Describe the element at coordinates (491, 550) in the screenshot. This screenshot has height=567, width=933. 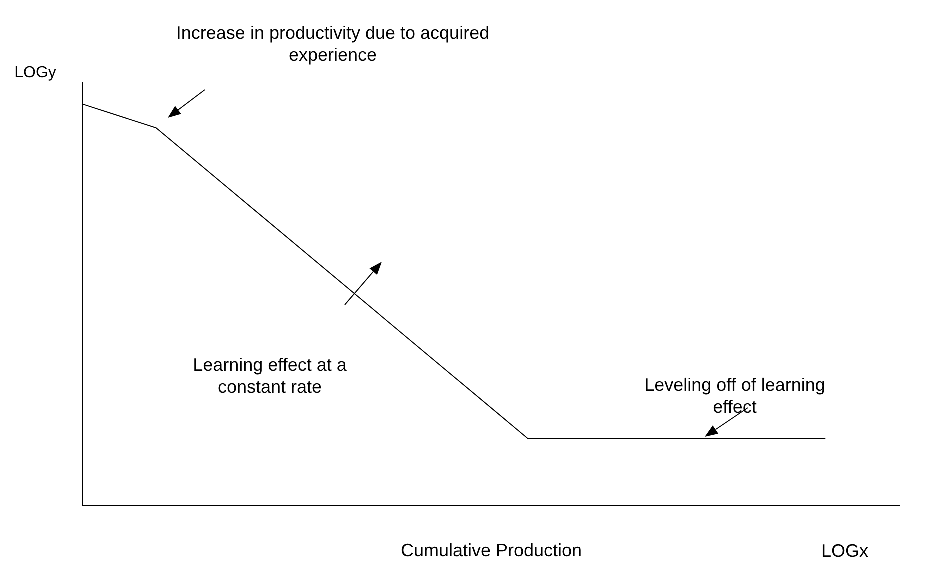
I see `x-axis-title: Cumulative Production` at that location.